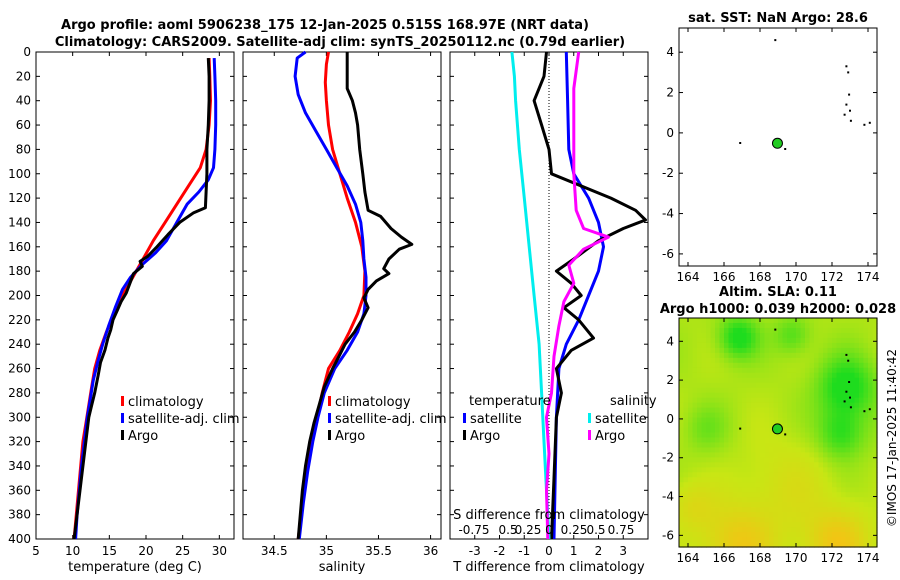 The height and width of the screenshot is (580, 900). I want to click on sla-map-title-2: Argo h1000: 0.039 h2000: 0.028, so click(778, 309).